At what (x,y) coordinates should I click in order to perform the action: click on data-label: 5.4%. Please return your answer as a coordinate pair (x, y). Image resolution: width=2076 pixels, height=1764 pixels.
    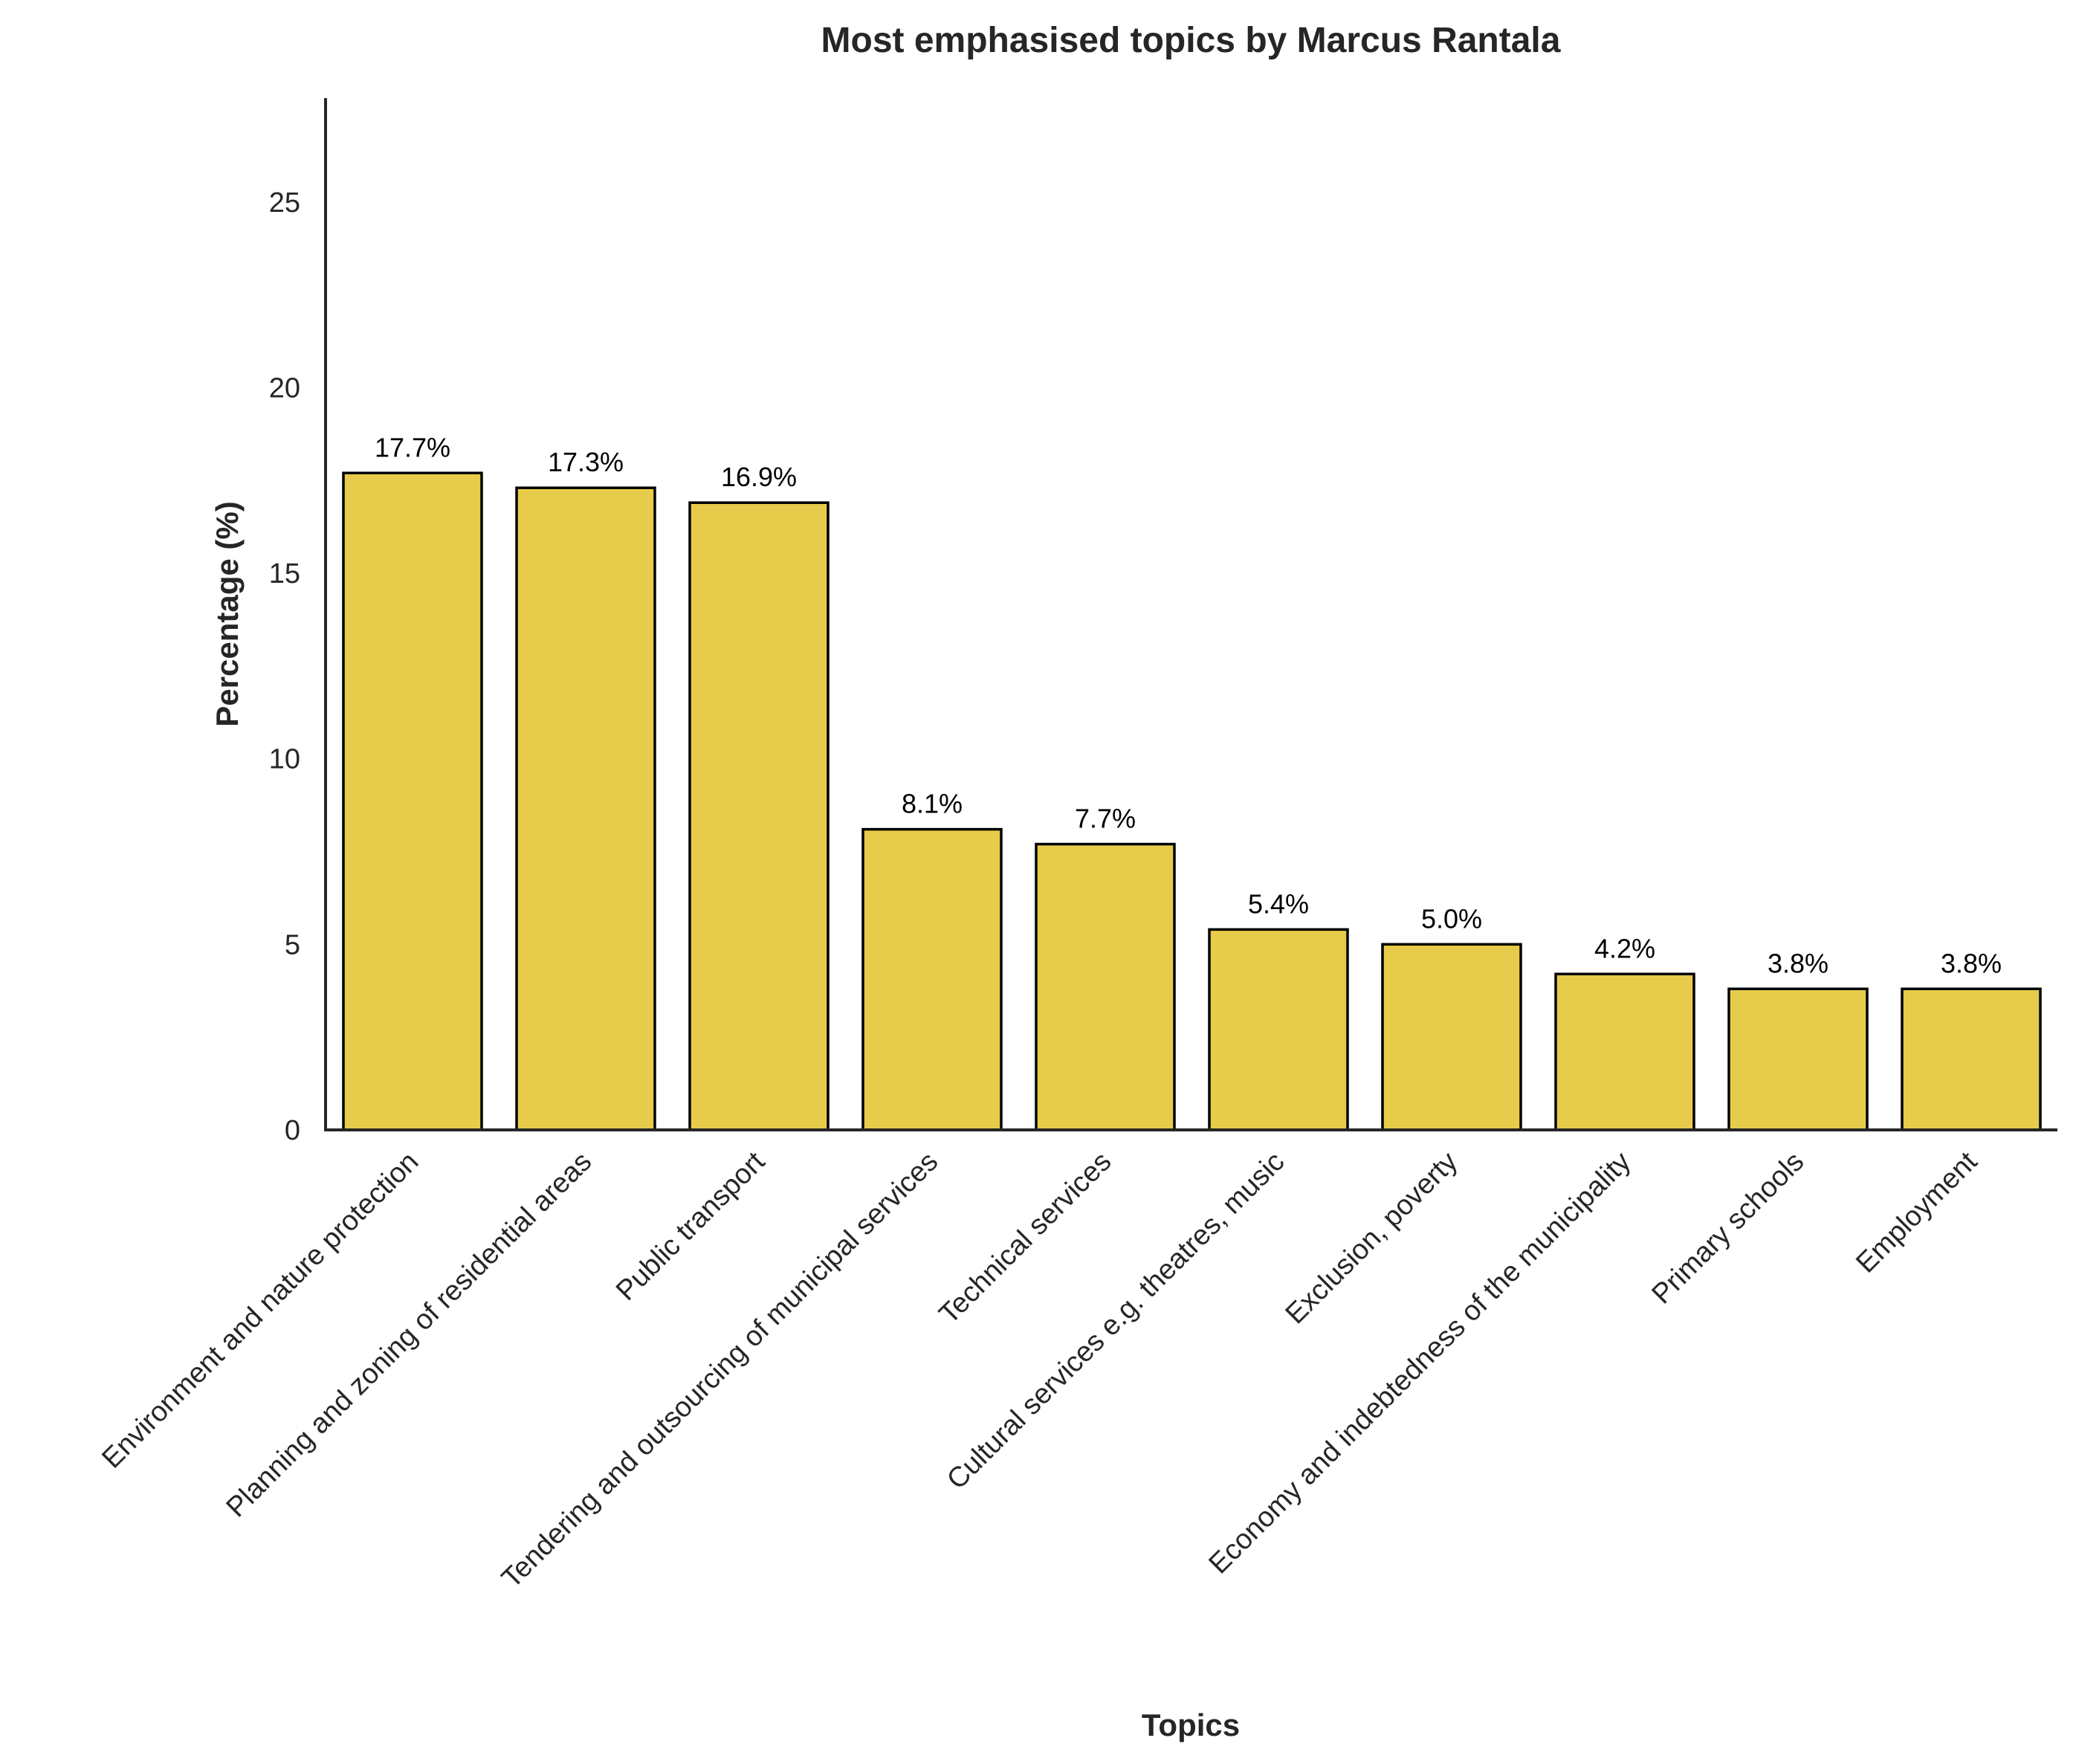
    Looking at the image, I should click on (1279, 903).